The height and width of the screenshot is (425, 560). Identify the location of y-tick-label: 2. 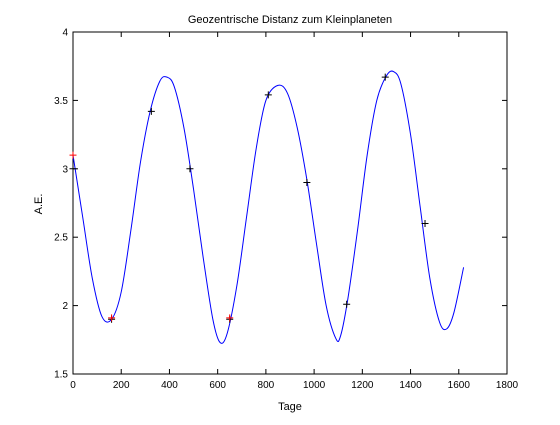
(65, 306).